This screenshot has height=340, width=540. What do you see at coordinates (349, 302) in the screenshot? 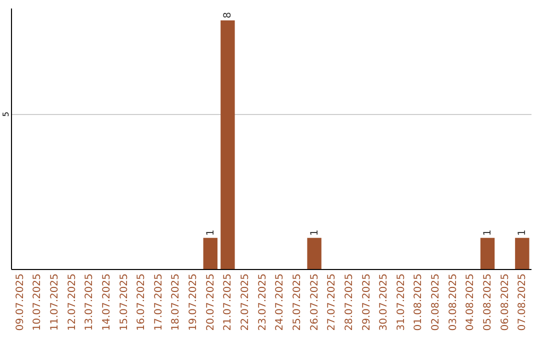
I see `x-tick-label: 28.07.2025` at bounding box center [349, 302].